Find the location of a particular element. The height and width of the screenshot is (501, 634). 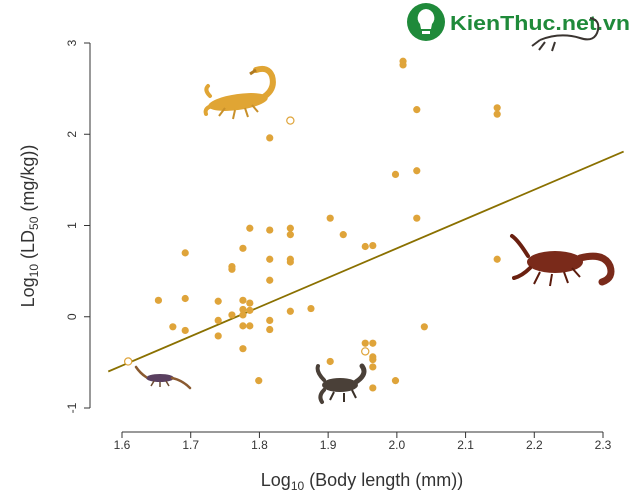

logo-text: KienThuc.net.vn is located at coordinates (540, 24).